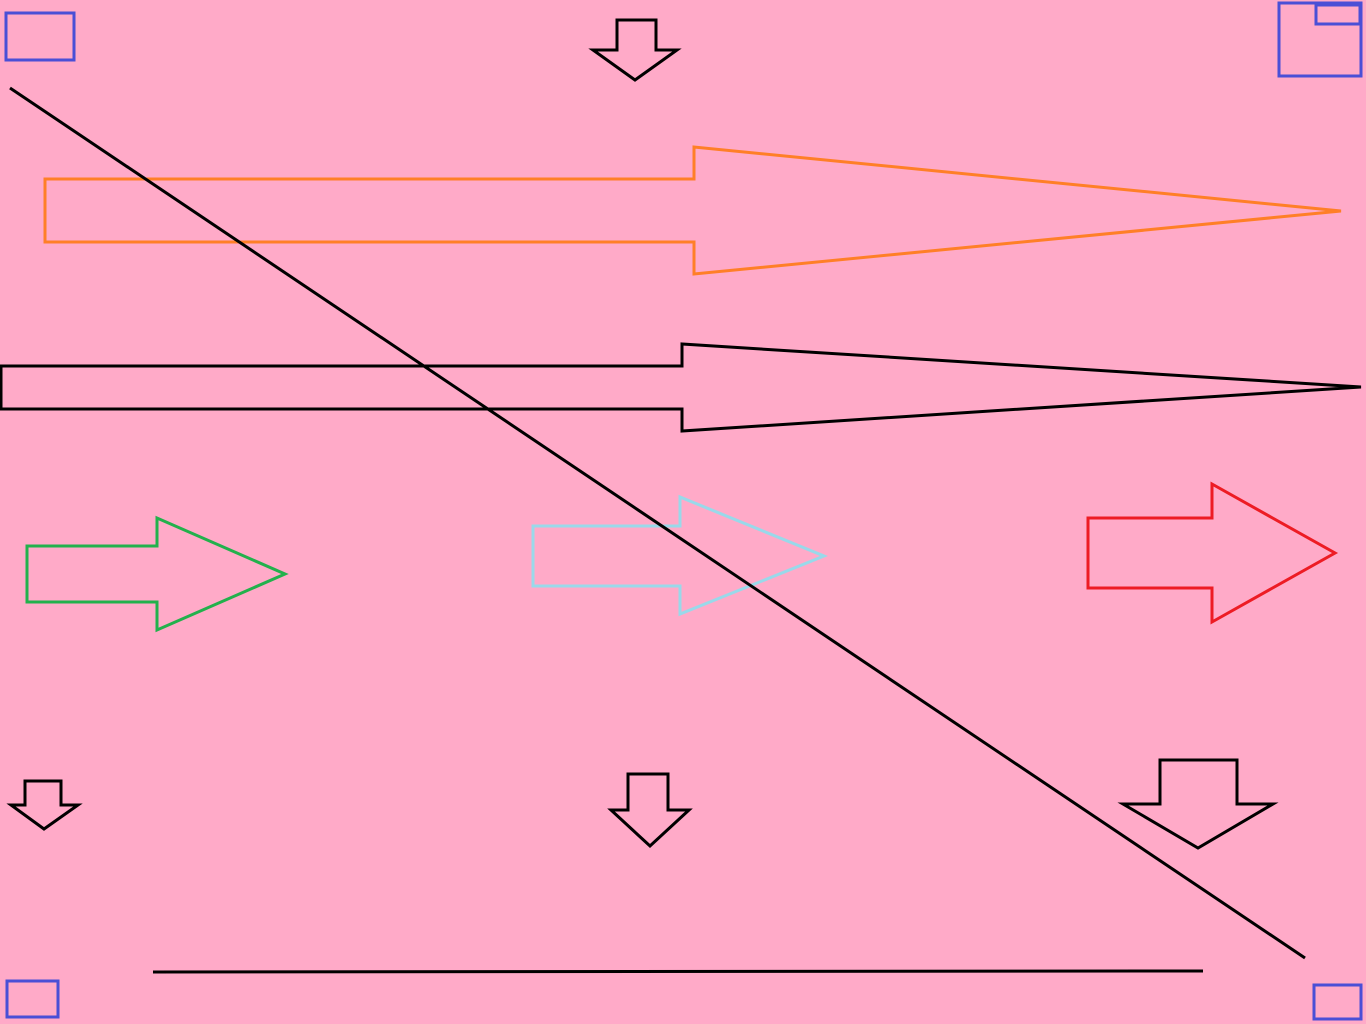 This screenshot has height=1024, width=1366. Describe the element at coordinates (44, 805) in the screenshot. I see `down-arrow-bottom-left-icon` at that location.